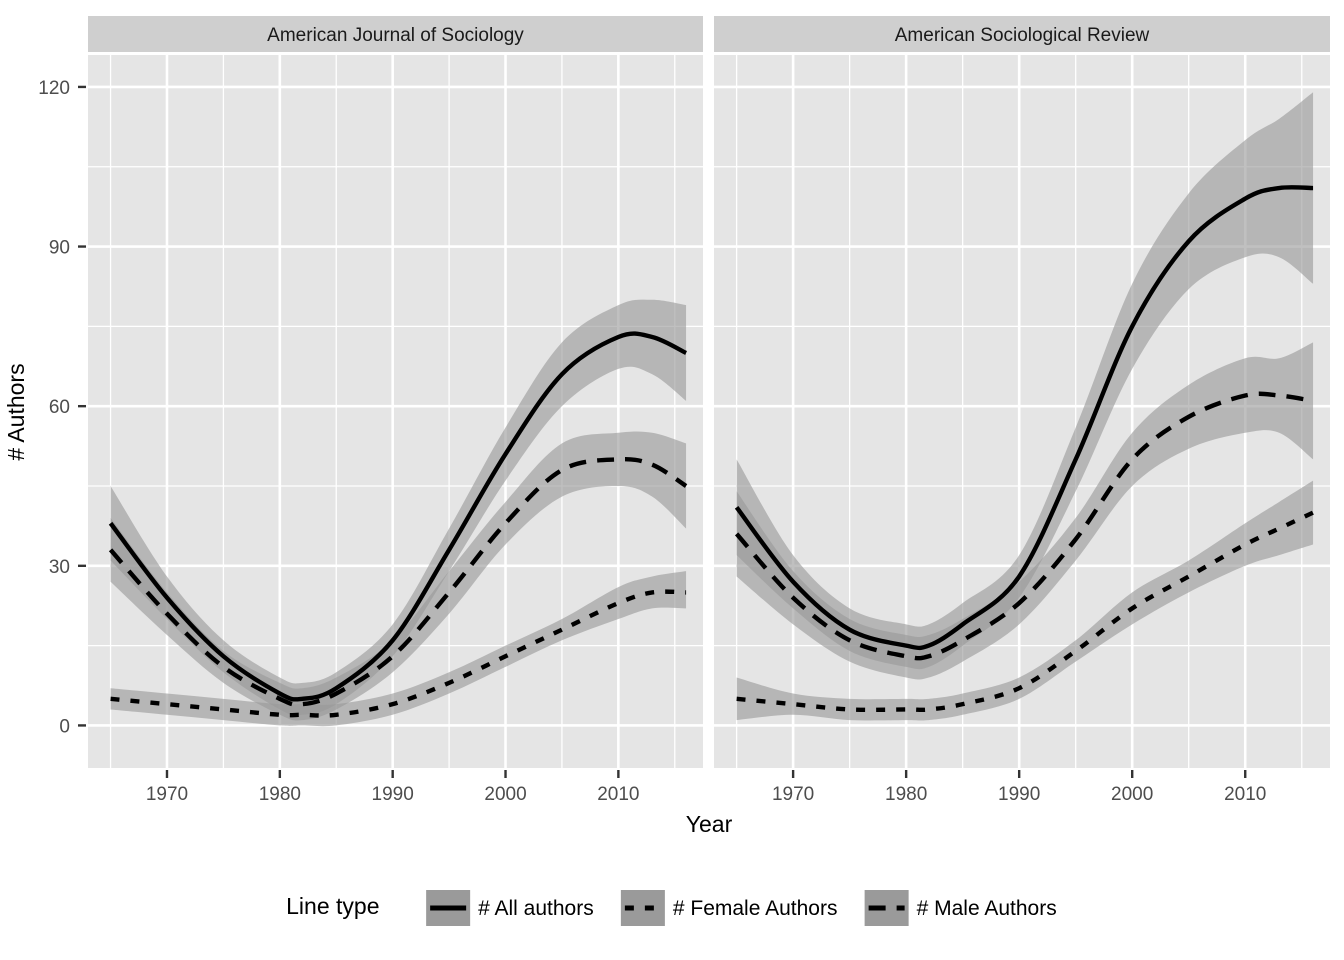  What do you see at coordinates (59, 248) in the screenshot?
I see `y-tick-label: 90` at bounding box center [59, 248].